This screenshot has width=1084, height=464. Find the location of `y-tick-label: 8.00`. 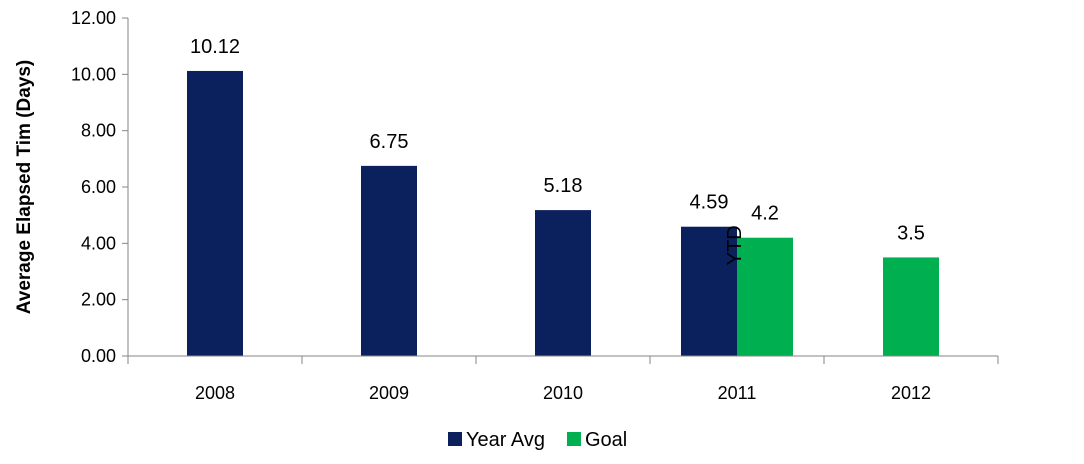

y-tick-label: 8.00 is located at coordinates (98, 131).